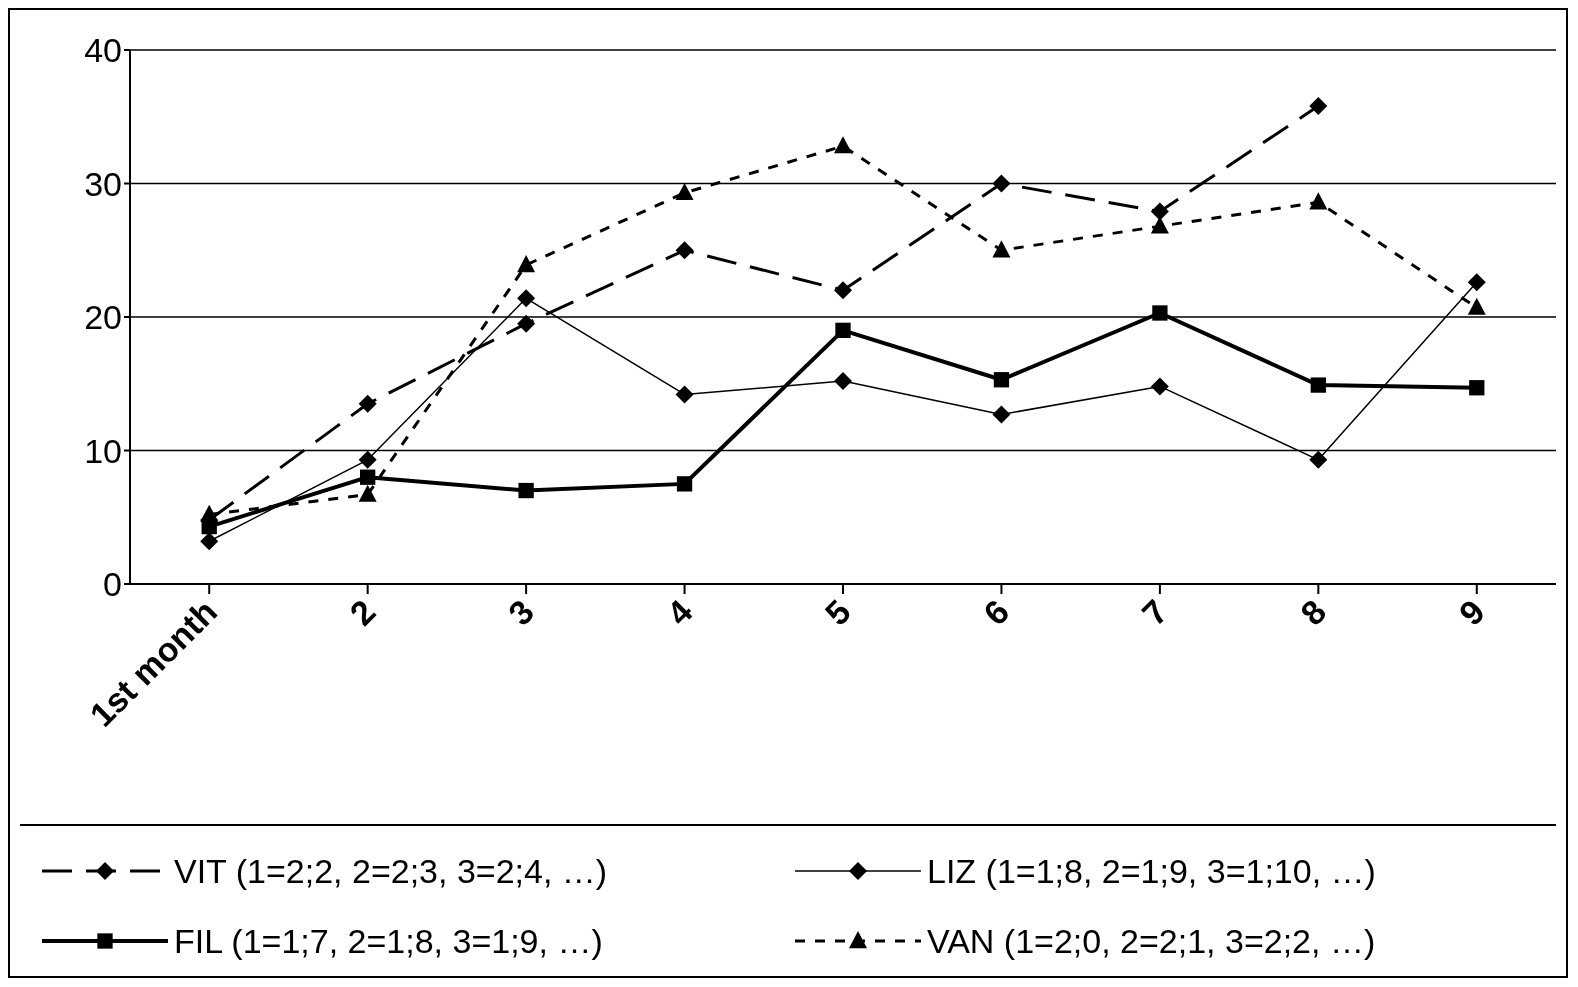  What do you see at coordinates (103, 183) in the screenshot?
I see `y-tick-label: 30` at bounding box center [103, 183].